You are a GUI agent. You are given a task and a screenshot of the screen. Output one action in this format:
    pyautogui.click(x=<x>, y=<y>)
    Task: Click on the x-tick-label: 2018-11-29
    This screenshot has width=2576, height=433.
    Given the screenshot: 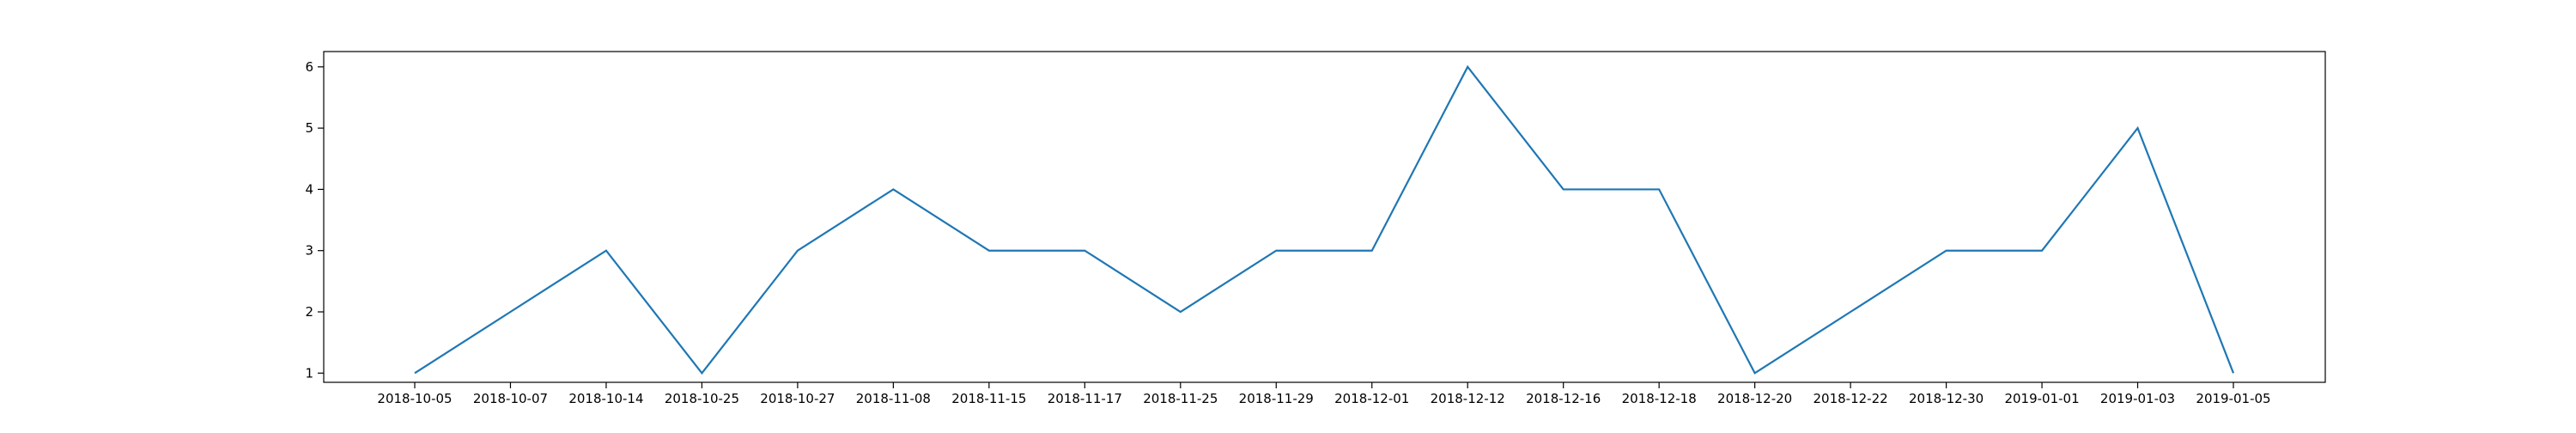 What is the action you would take?
    pyautogui.click(x=1276, y=398)
    